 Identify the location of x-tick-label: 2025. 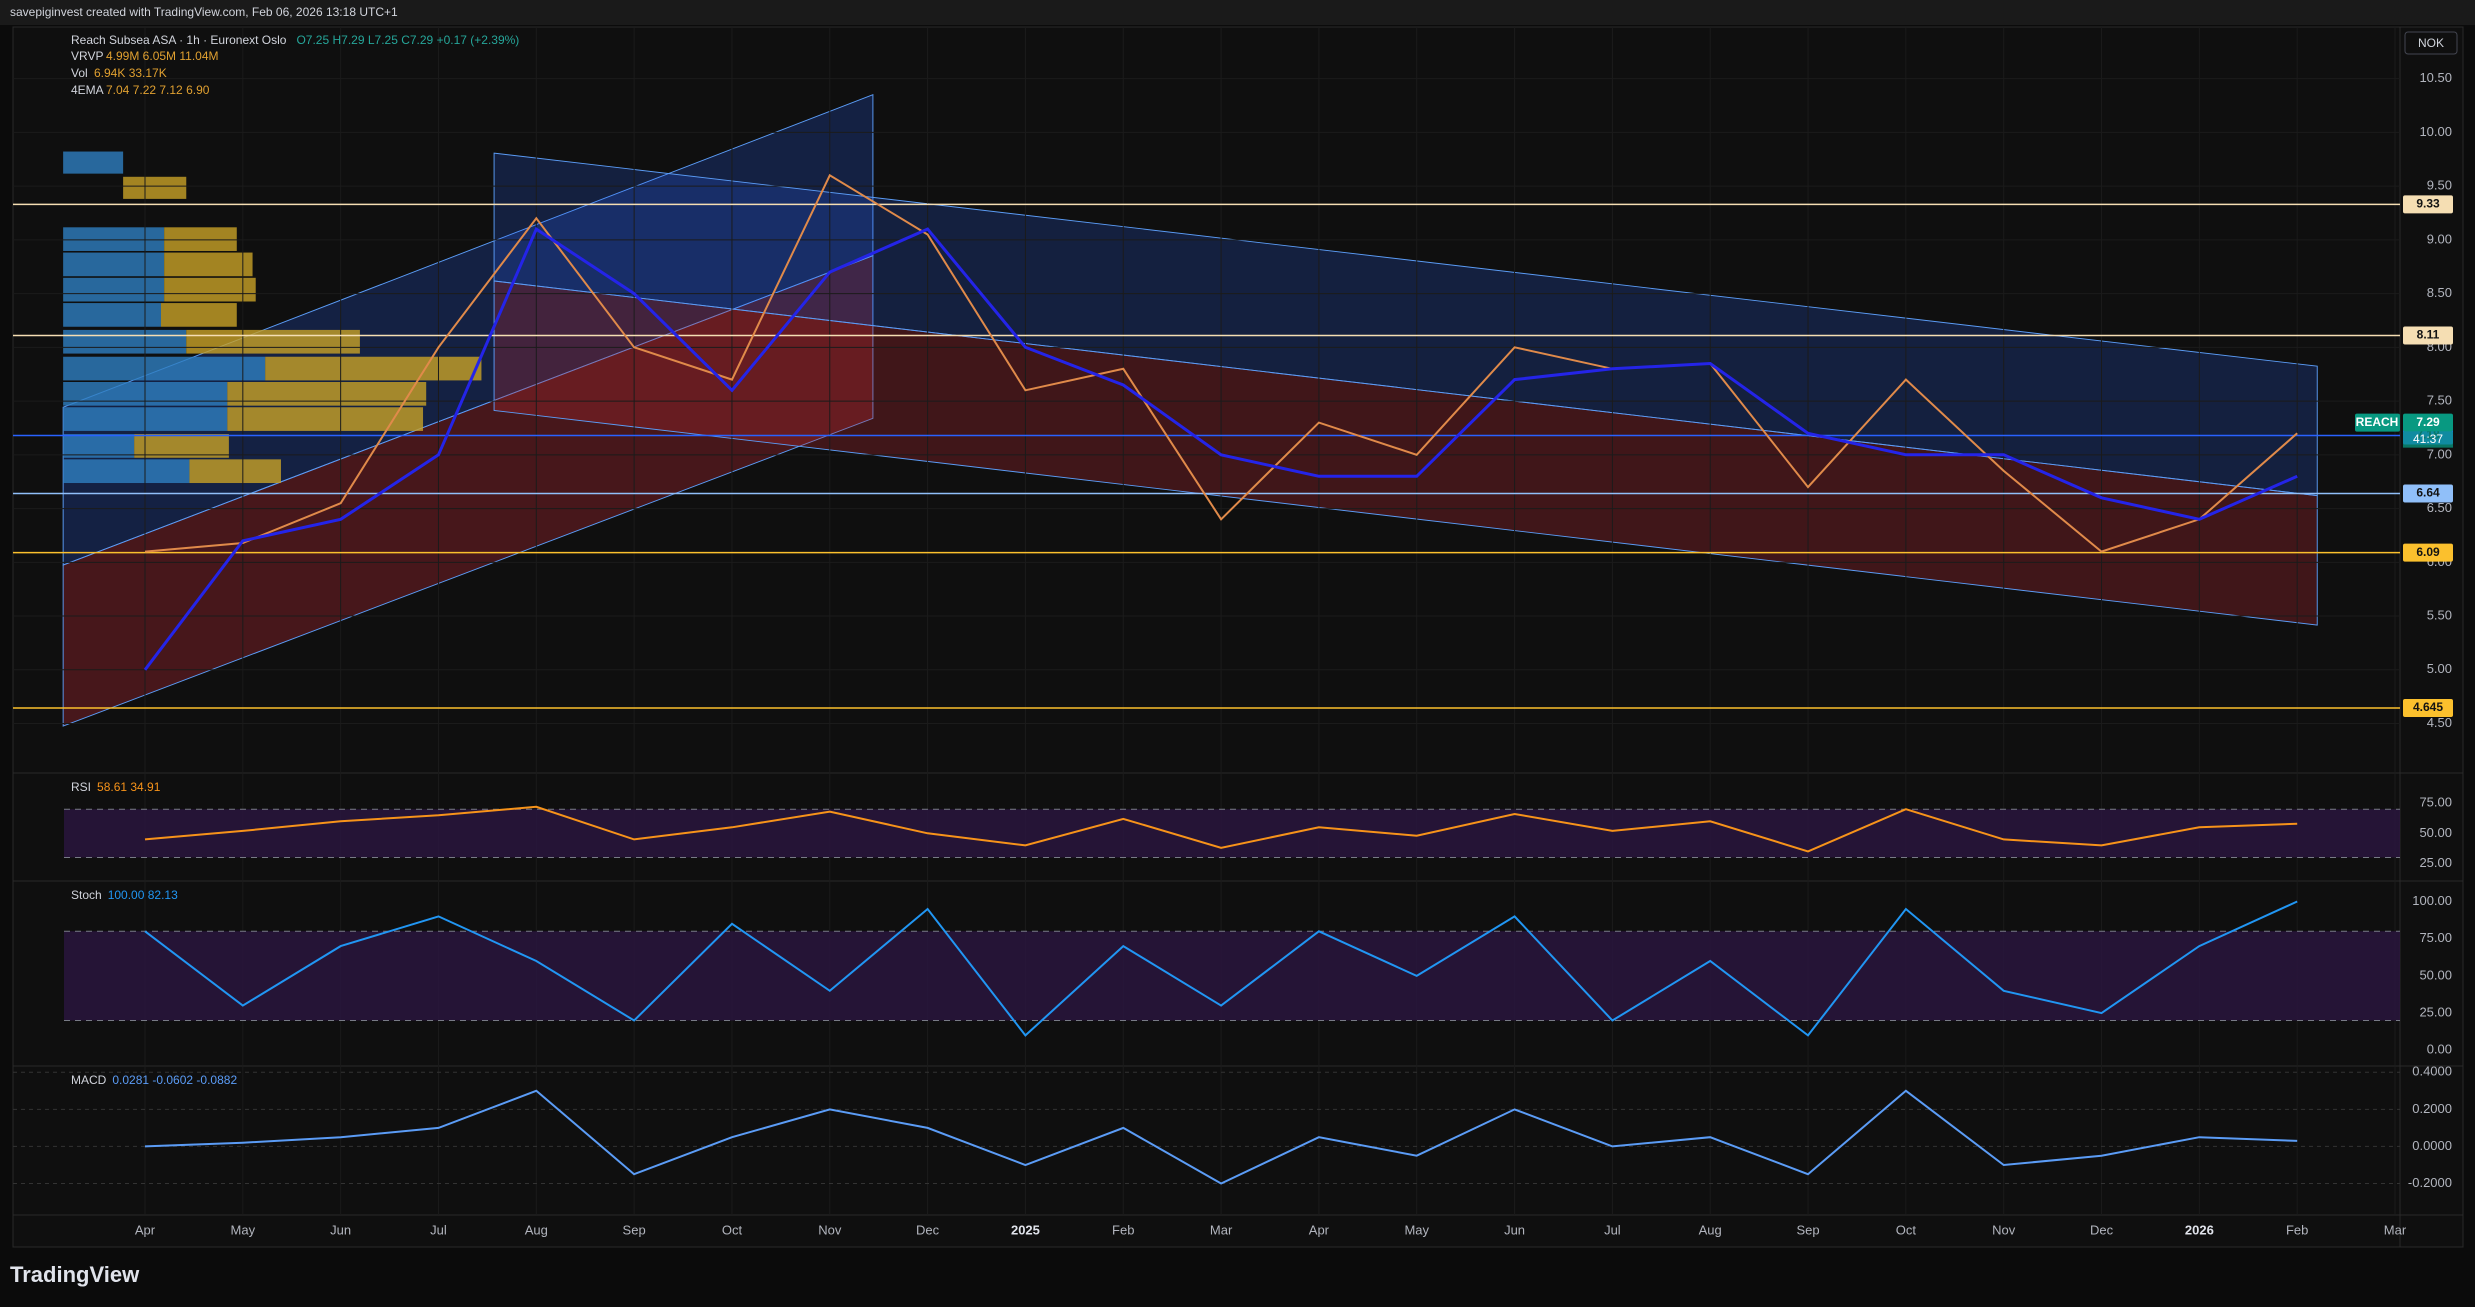
(1025, 1229).